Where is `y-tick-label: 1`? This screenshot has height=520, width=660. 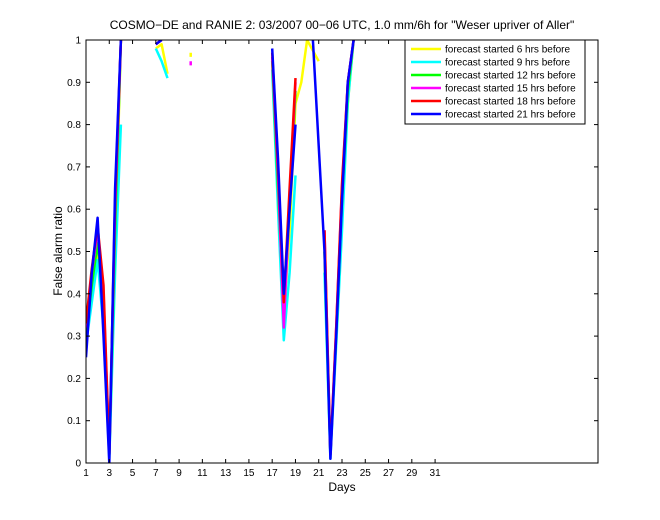 y-tick-label: 1 is located at coordinates (78, 41).